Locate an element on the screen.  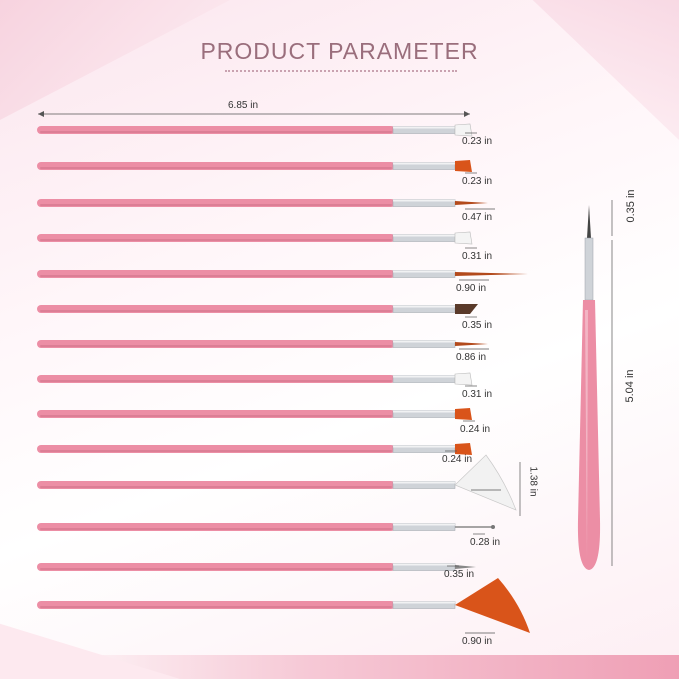
brush-size-label: 0.86 in is located at coordinates (471, 357).